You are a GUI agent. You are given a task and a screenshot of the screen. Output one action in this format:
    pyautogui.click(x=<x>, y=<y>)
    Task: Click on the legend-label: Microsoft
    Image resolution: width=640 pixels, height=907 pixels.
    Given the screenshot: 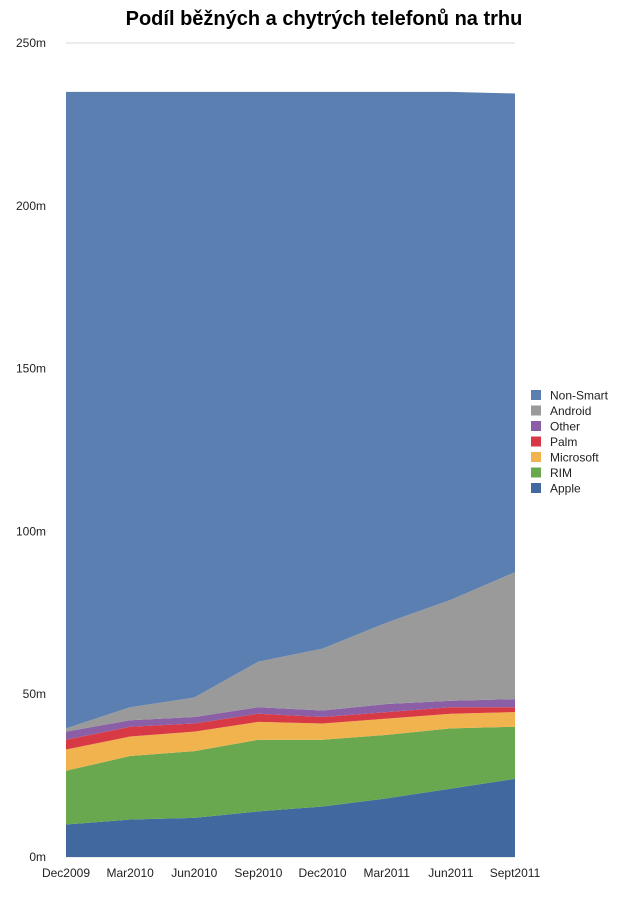 What is the action you would take?
    pyautogui.click(x=574, y=458)
    